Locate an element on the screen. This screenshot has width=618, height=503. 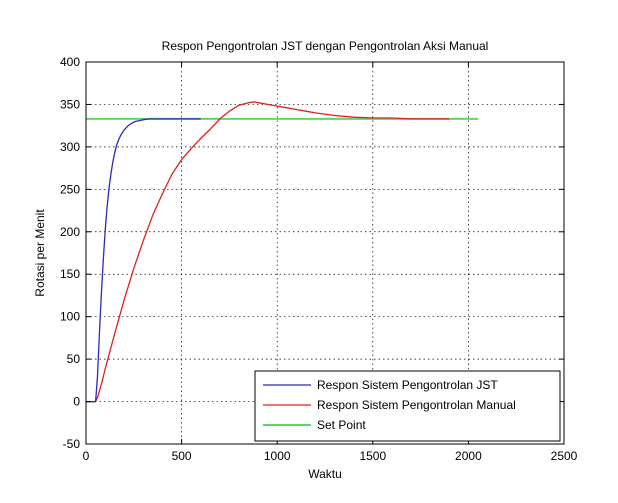
legend-box is located at coordinates (407, 406).